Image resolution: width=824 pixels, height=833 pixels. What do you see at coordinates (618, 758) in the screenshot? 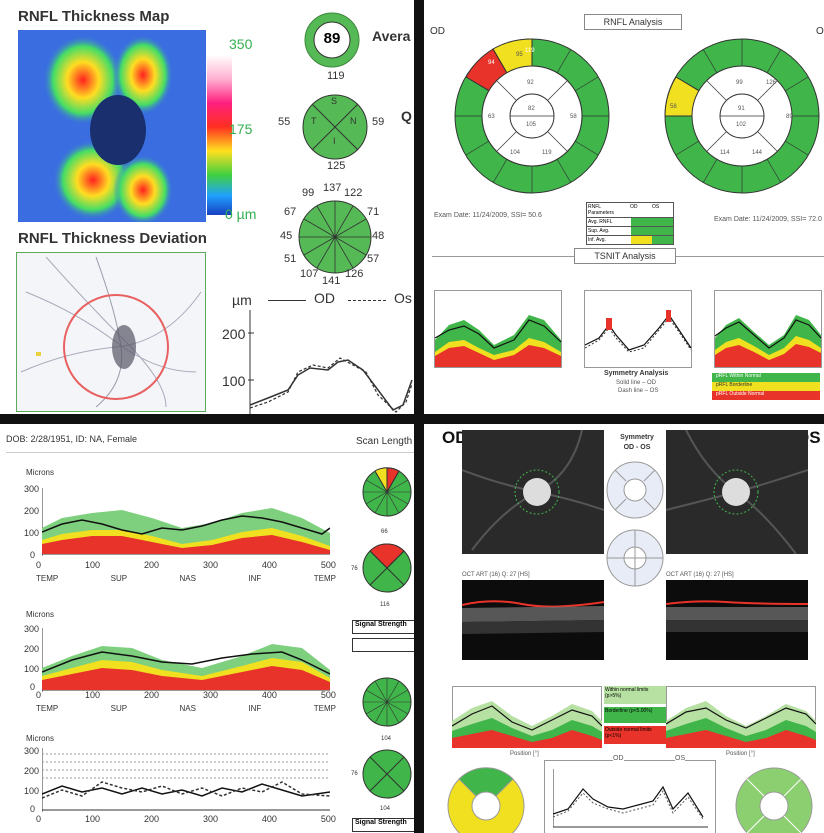
I see `overlay-od: OD` at bounding box center [618, 758].